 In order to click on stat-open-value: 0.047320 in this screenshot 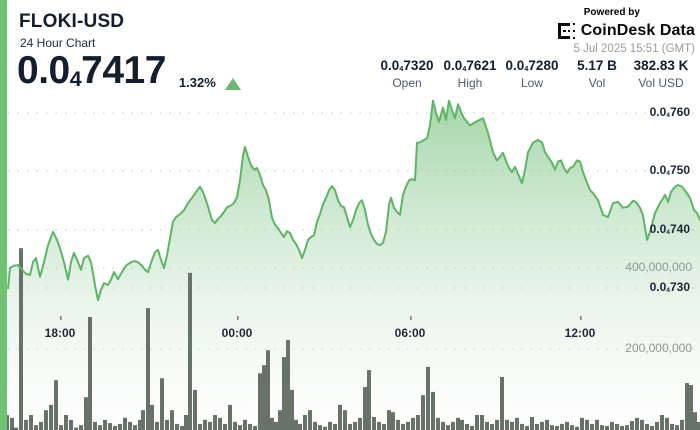, I will do `click(407, 65)`.